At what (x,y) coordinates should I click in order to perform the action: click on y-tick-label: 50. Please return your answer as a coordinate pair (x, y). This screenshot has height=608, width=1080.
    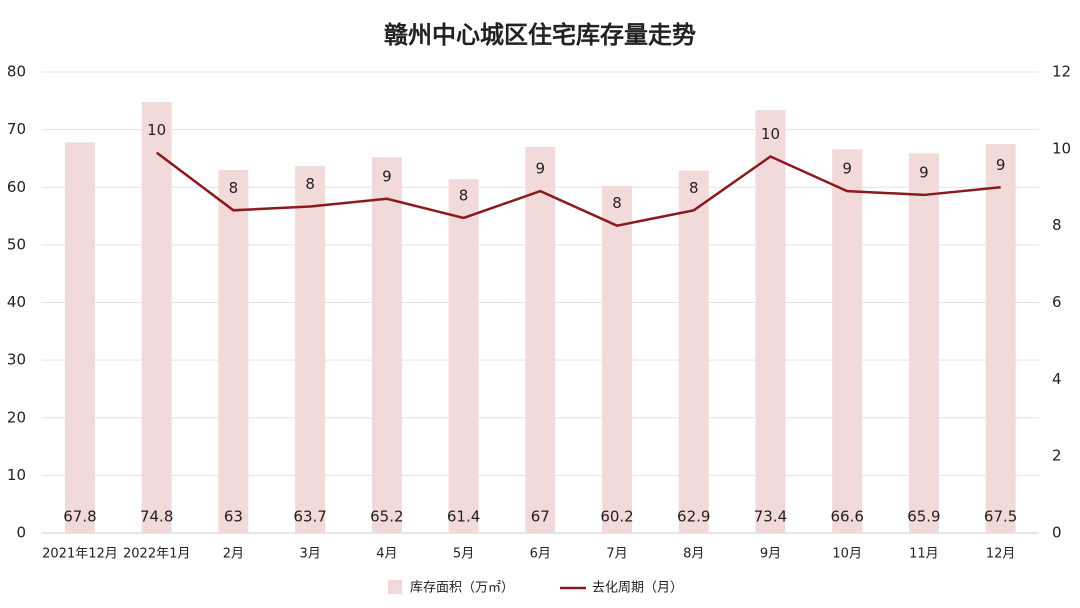
    Looking at the image, I should click on (16, 244).